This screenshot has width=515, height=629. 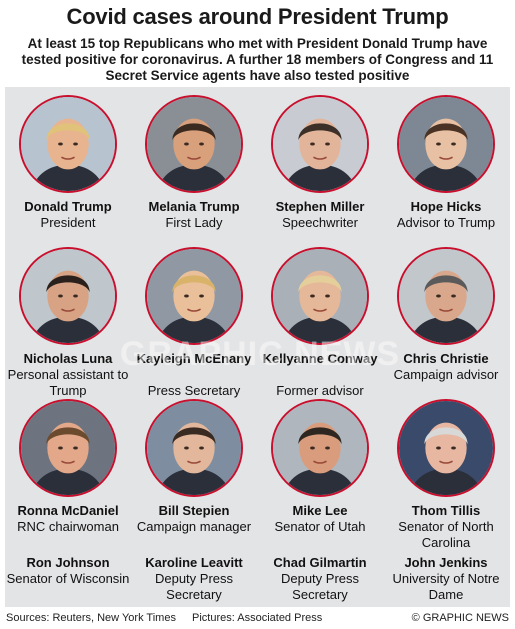 I want to click on graphic-news-credit: © GRAPHIC NEWS, so click(x=460, y=618).